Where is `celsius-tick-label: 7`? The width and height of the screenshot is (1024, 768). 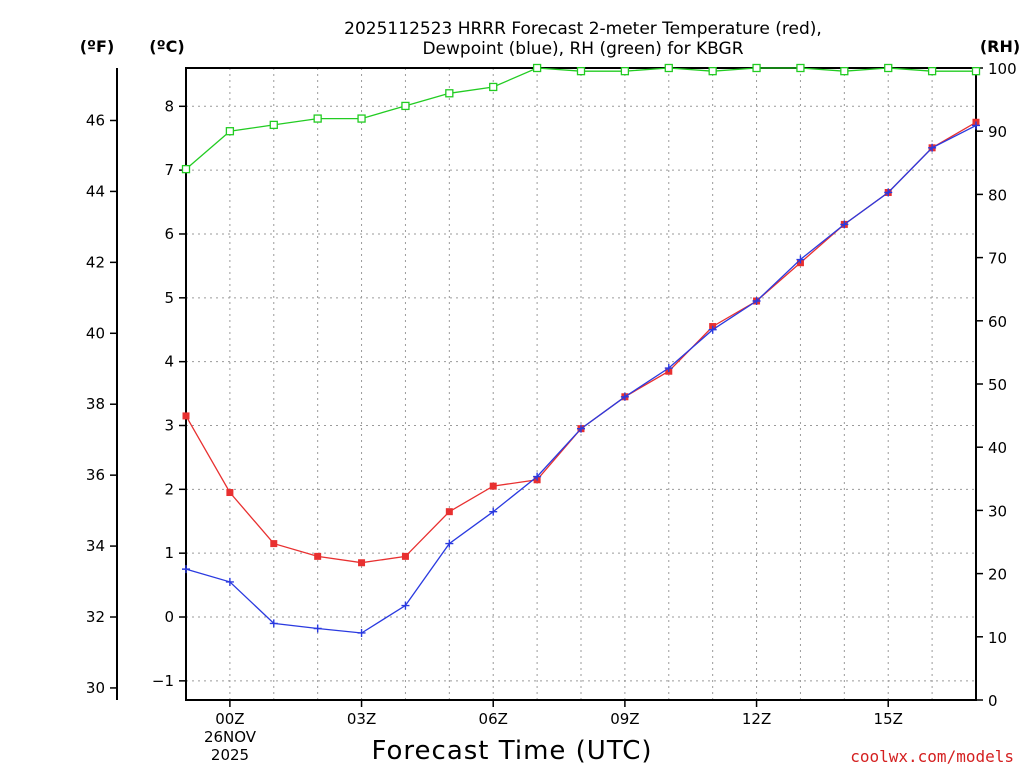 celsius-tick-label: 7 is located at coordinates (169, 170).